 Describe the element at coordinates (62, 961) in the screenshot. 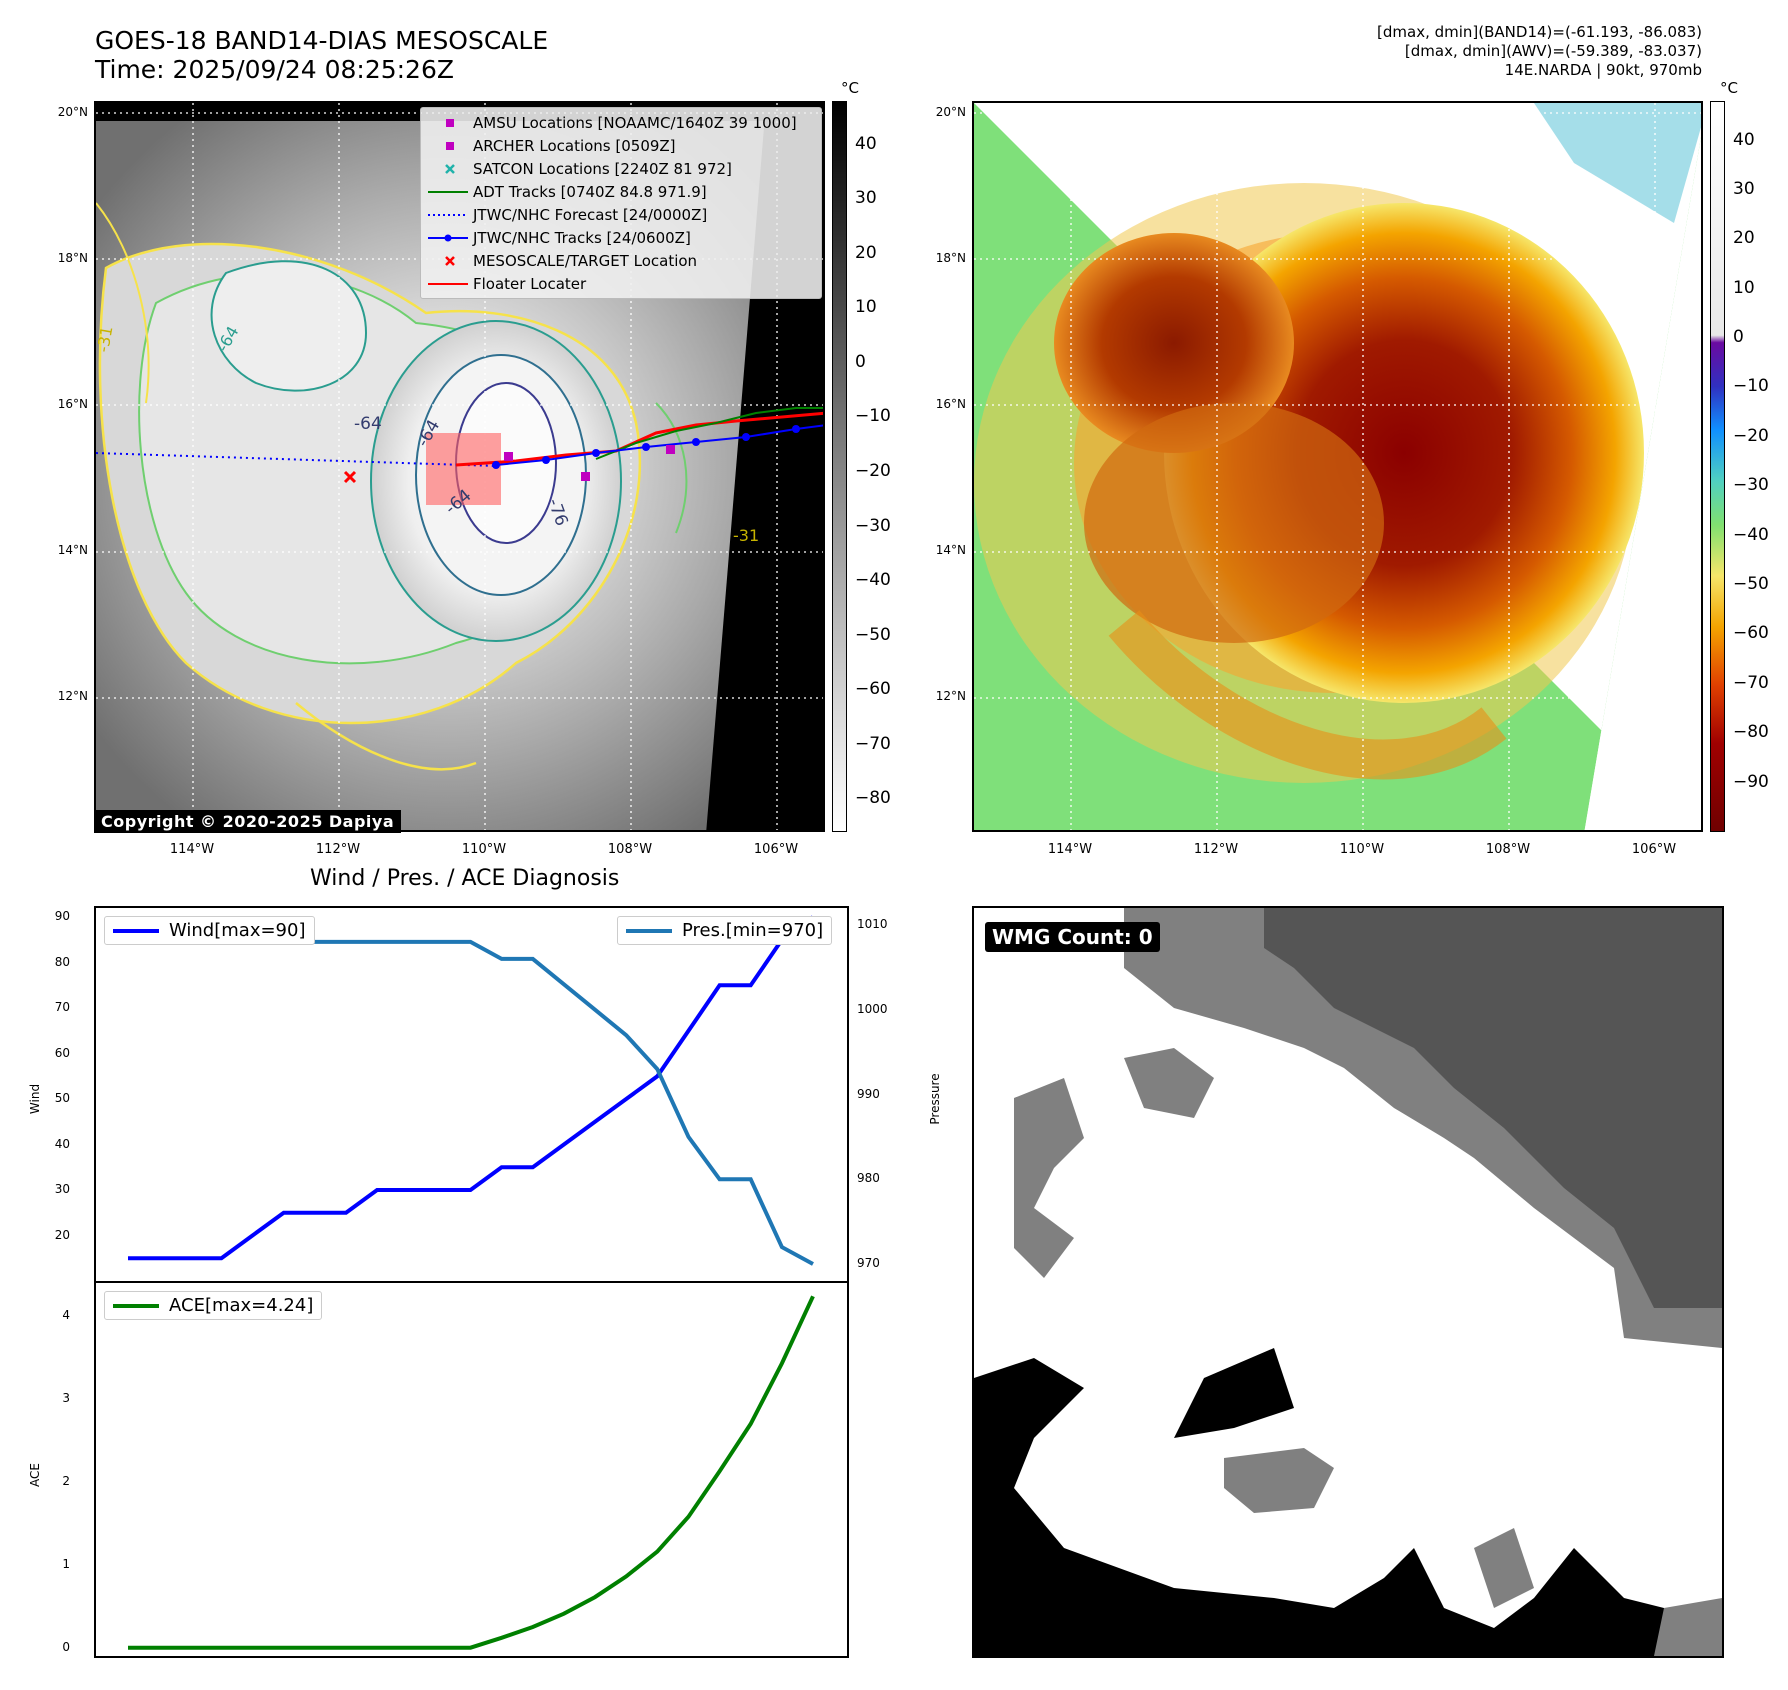

I see `wind-tick-label: 80` at that location.